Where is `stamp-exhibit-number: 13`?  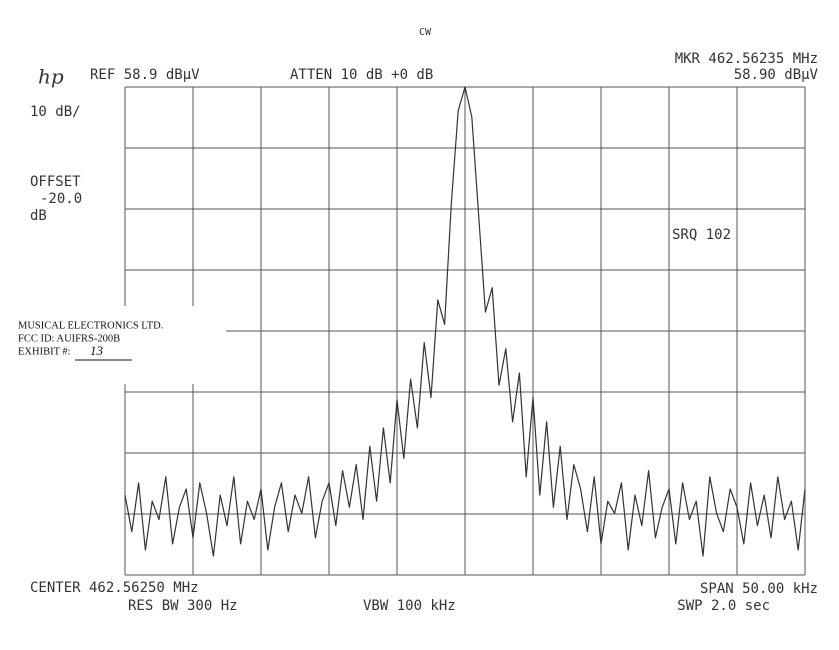
stamp-exhibit-number: 13 is located at coordinates (97, 350).